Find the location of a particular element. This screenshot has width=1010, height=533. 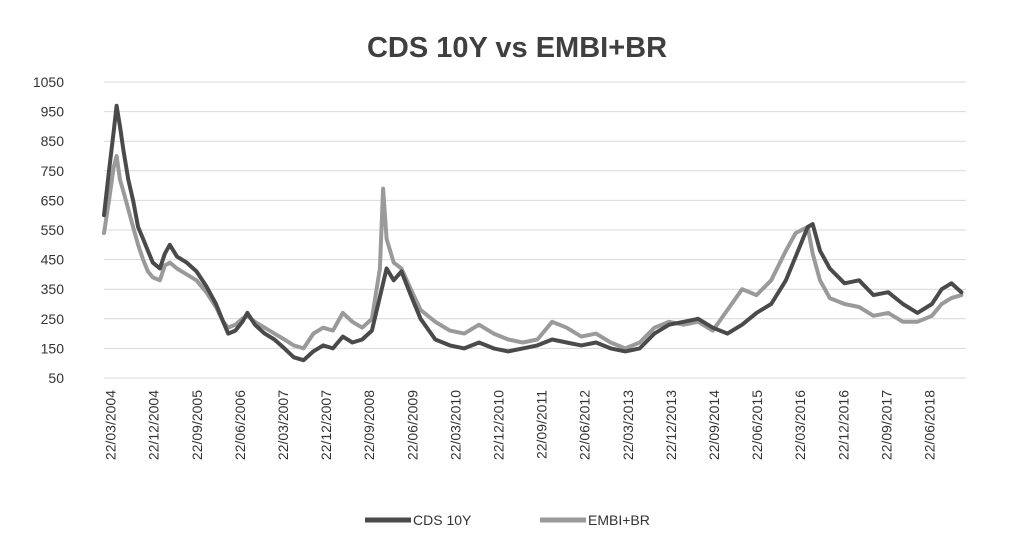

y-tick-label: 1050 is located at coordinates (48, 82).